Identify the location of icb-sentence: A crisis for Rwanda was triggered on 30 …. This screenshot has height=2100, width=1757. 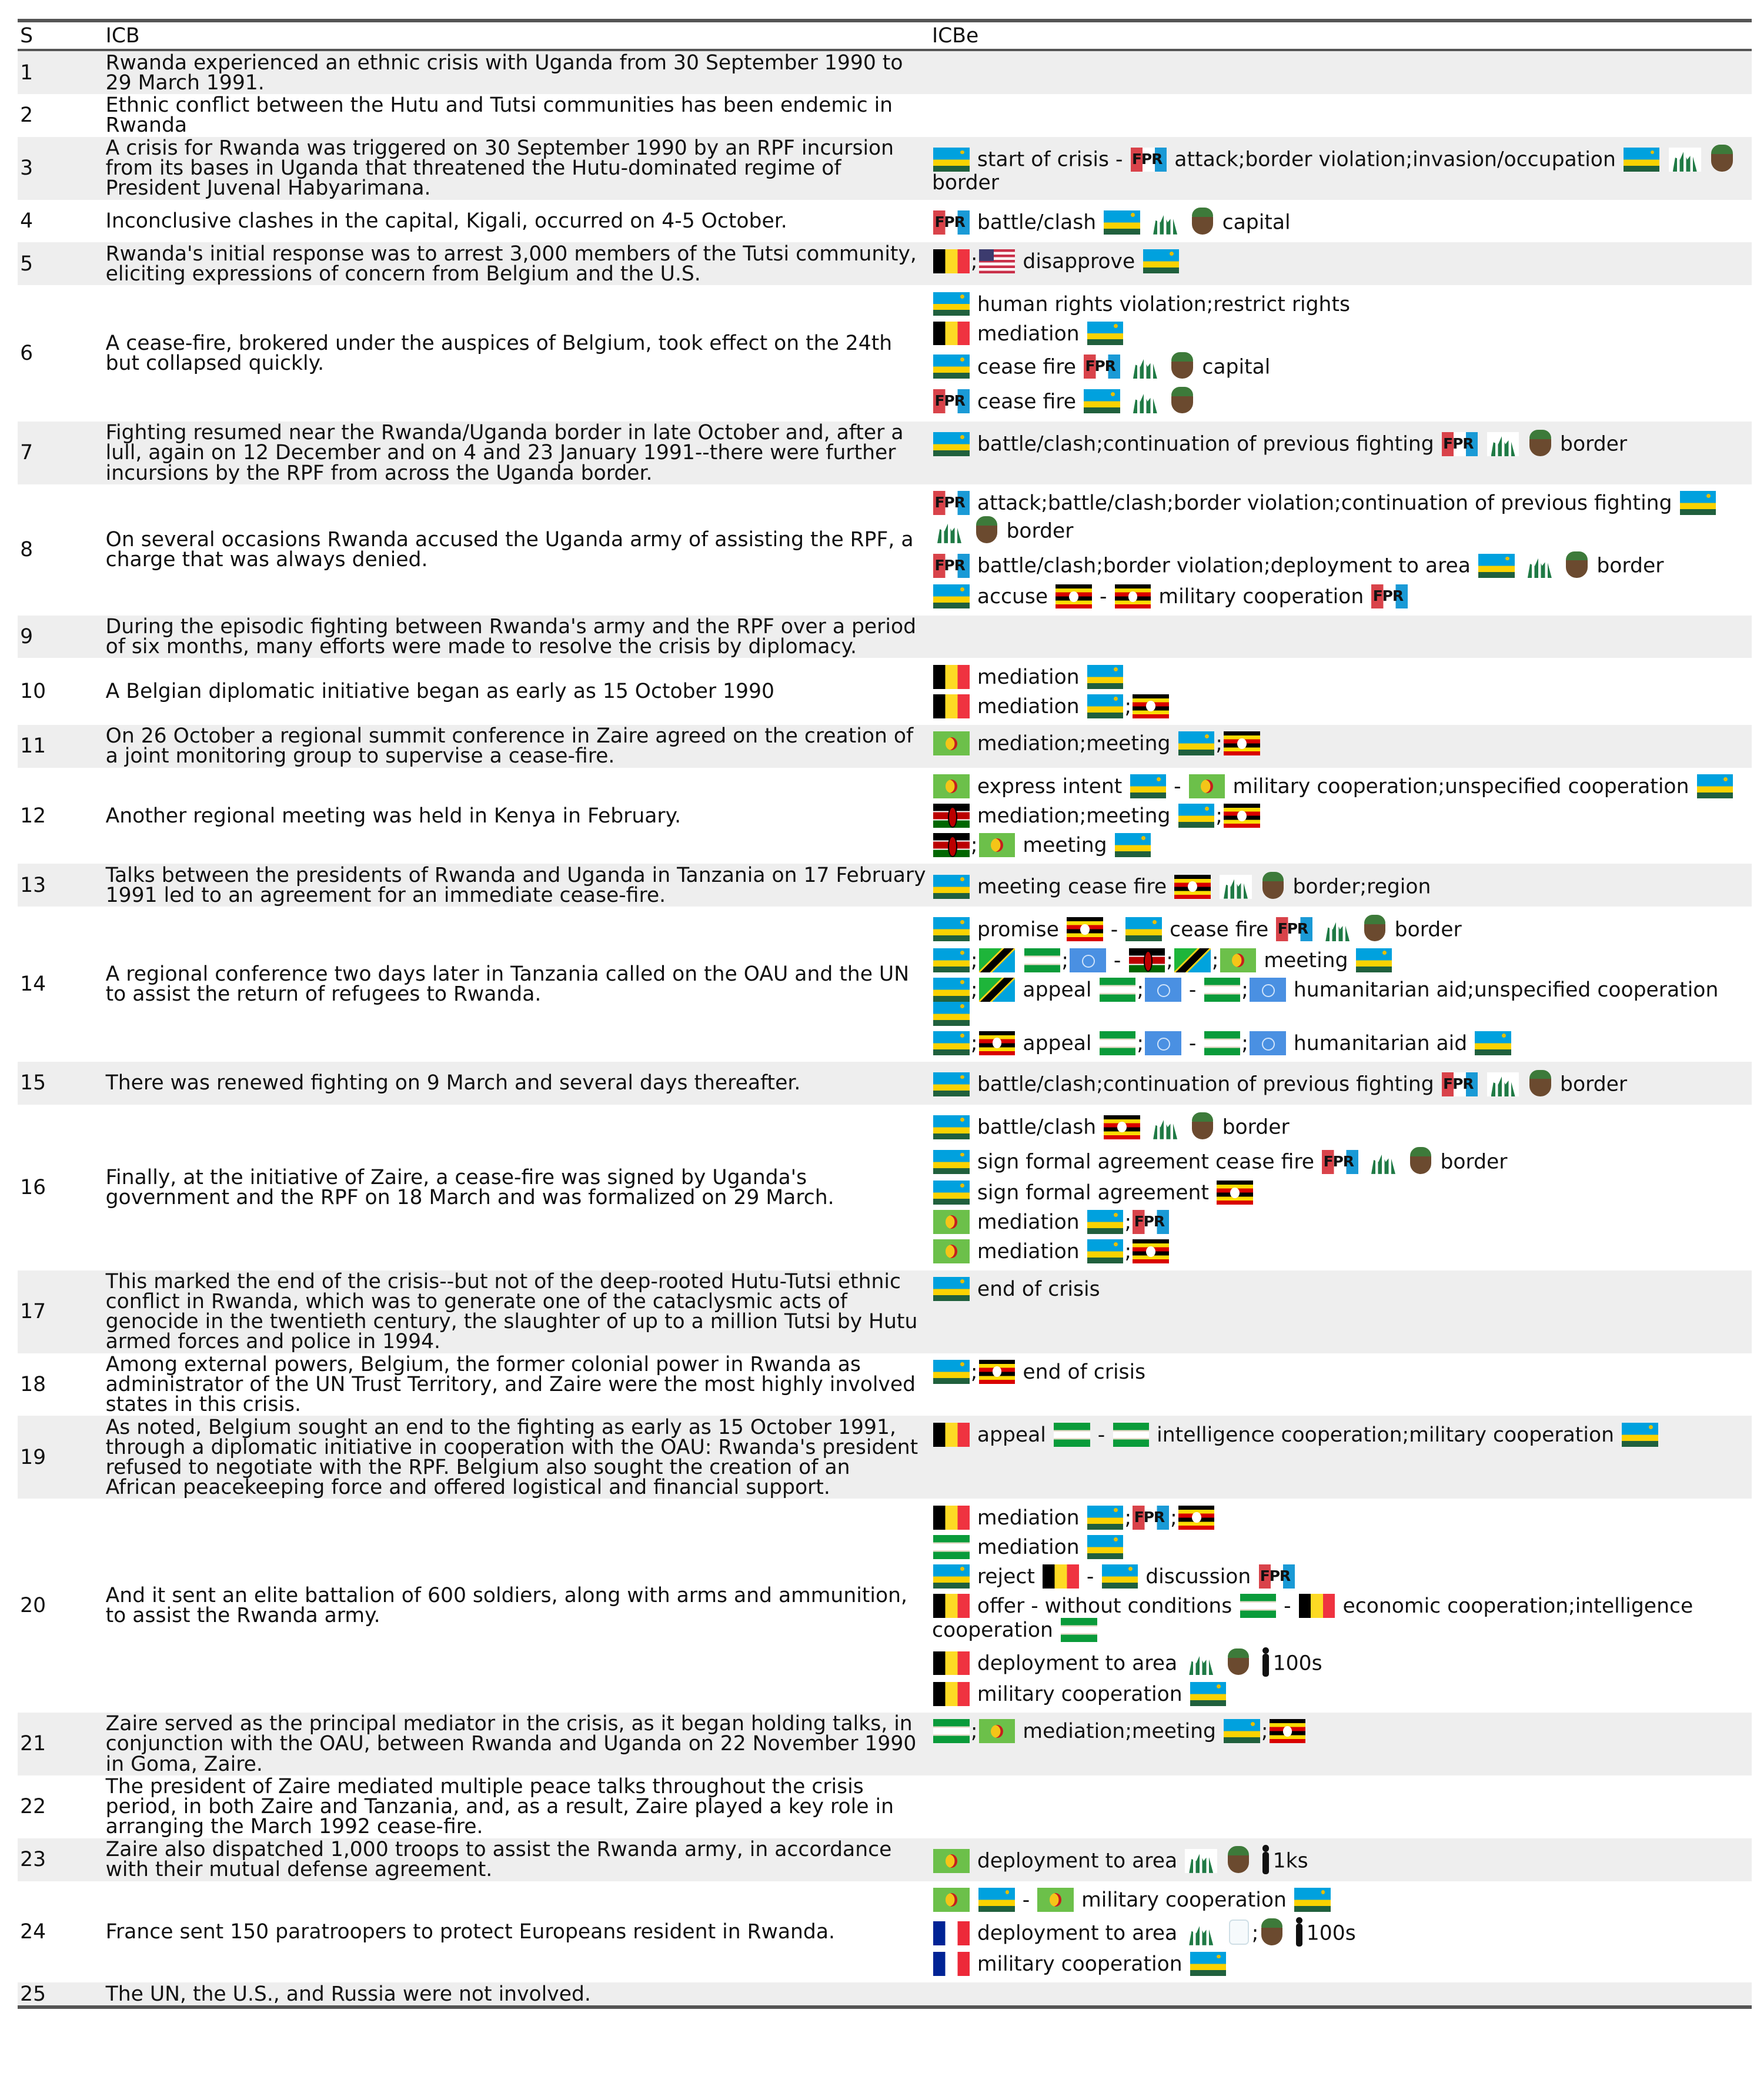
(516, 168).